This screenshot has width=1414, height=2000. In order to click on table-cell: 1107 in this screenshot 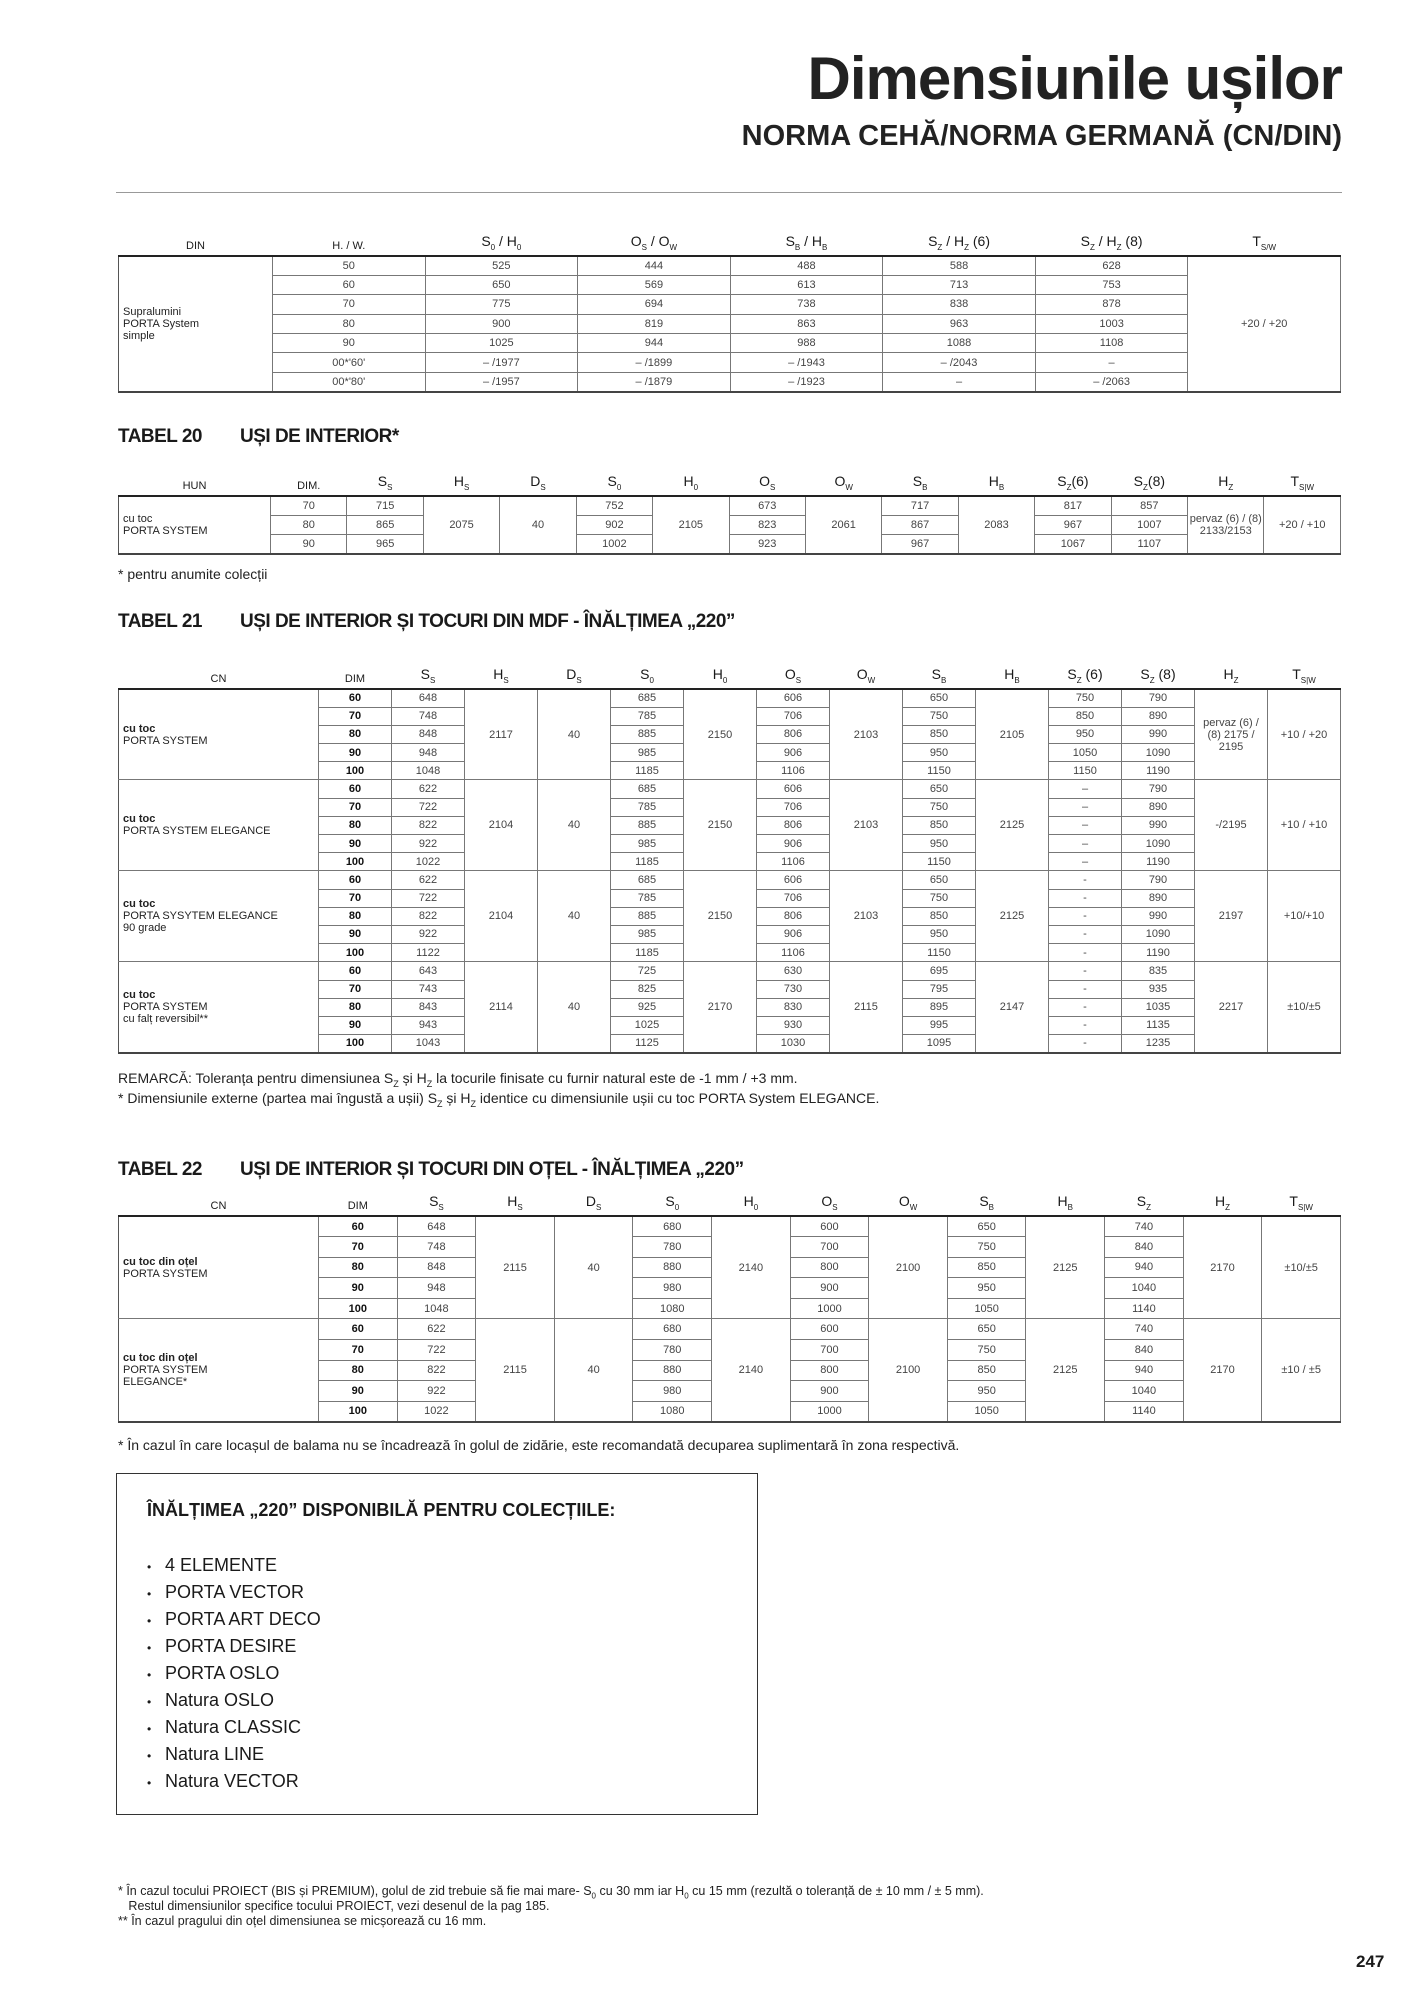, I will do `click(1149, 544)`.